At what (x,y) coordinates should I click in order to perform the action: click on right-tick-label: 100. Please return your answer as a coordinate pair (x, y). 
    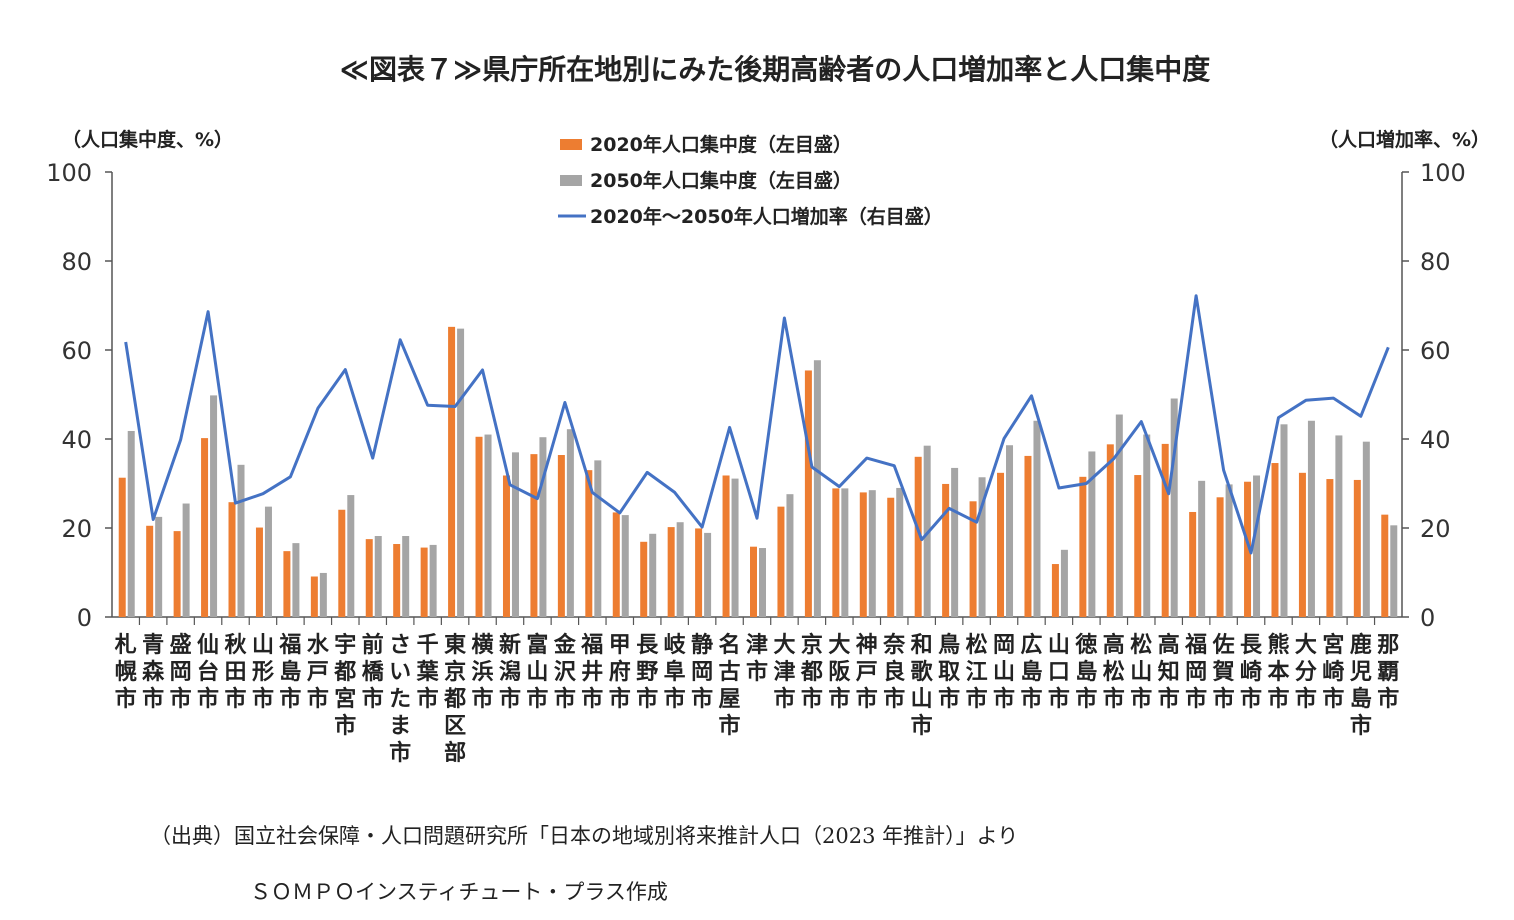
    Looking at the image, I should click on (1443, 173).